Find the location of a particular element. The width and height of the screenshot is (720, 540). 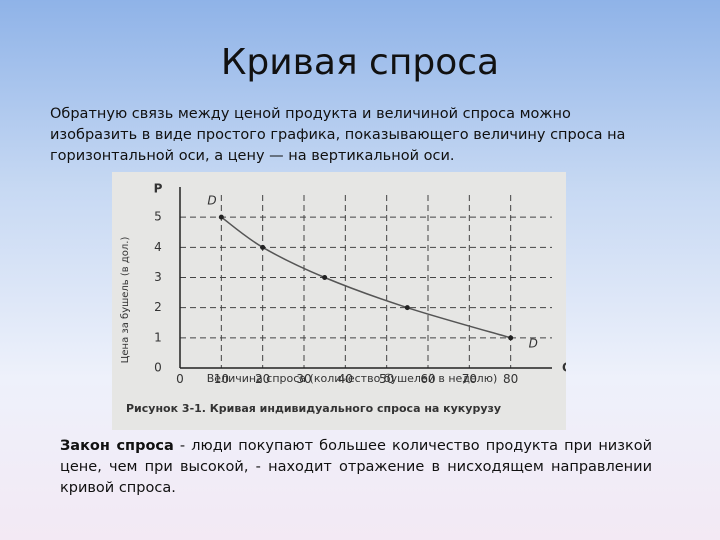

x-tick-label: 30 is located at coordinates (303, 379).